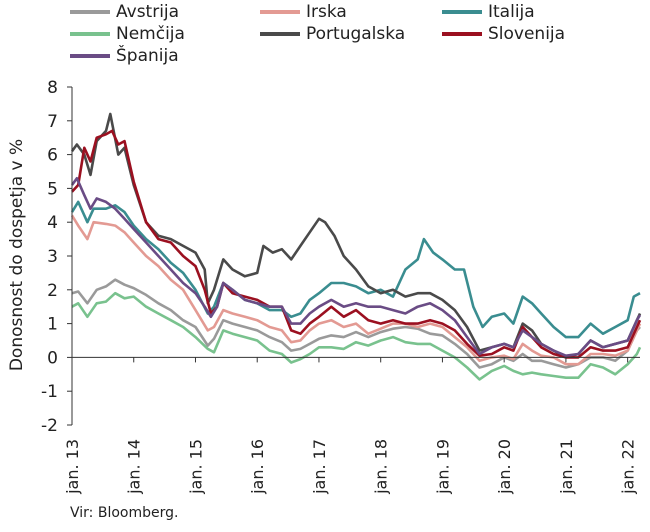 Image resolution: width=650 pixels, height=532 pixels. I want to click on y-tick-label: 6, so click(52, 156).